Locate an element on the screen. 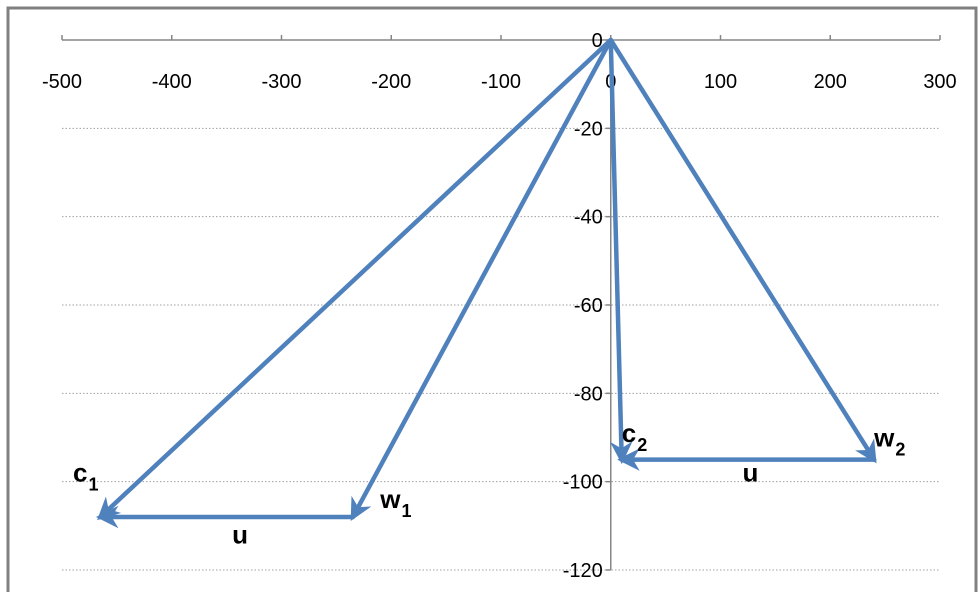 The width and height of the screenshot is (978, 592). y-tick-label: -40 is located at coordinates (588, 218).